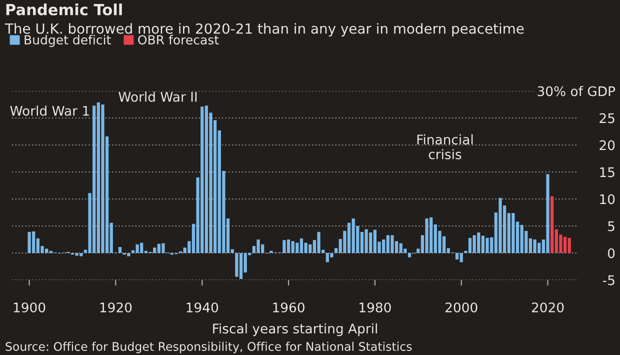  Describe the element at coordinates (577, 91) in the screenshot. I see `y-tick-label: 30% of GDP` at that location.